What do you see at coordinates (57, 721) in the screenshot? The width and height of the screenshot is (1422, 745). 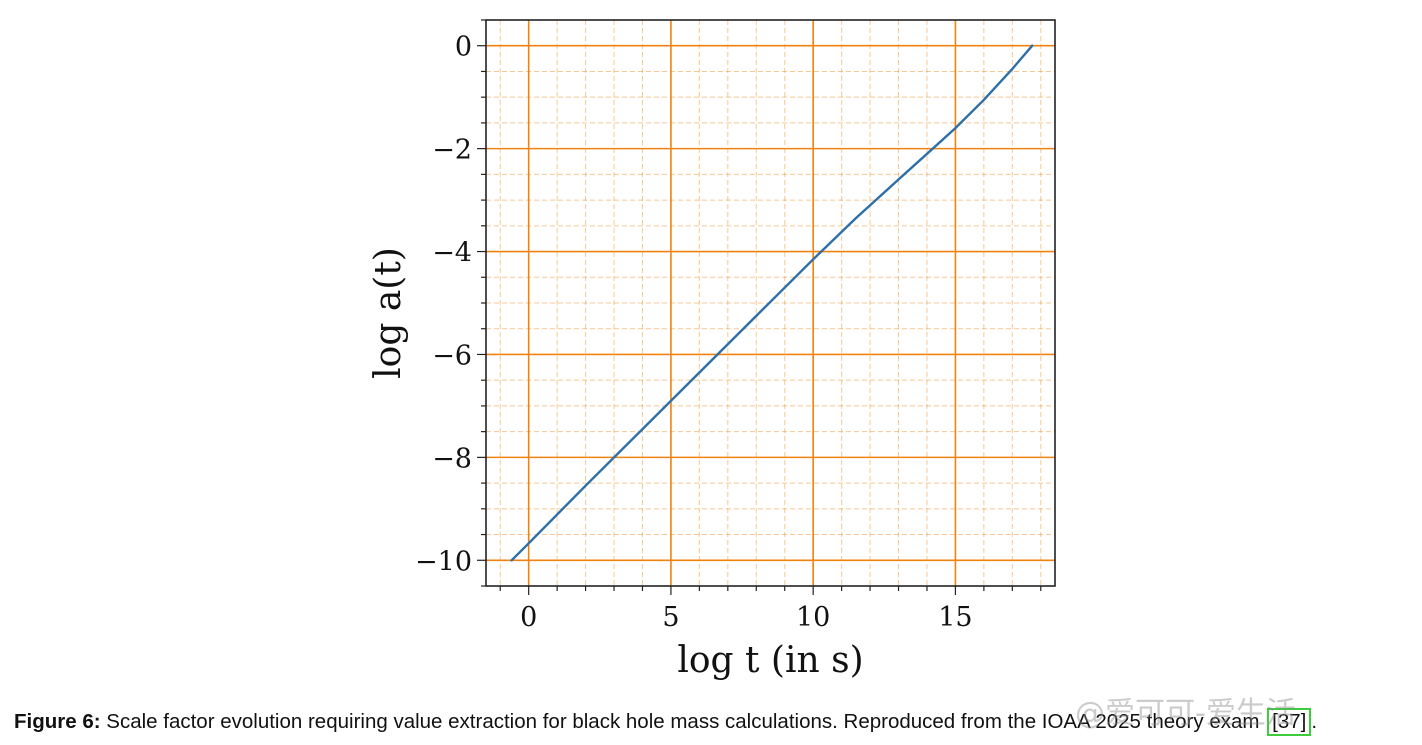 I see `figure-label: Figure 6:` at bounding box center [57, 721].